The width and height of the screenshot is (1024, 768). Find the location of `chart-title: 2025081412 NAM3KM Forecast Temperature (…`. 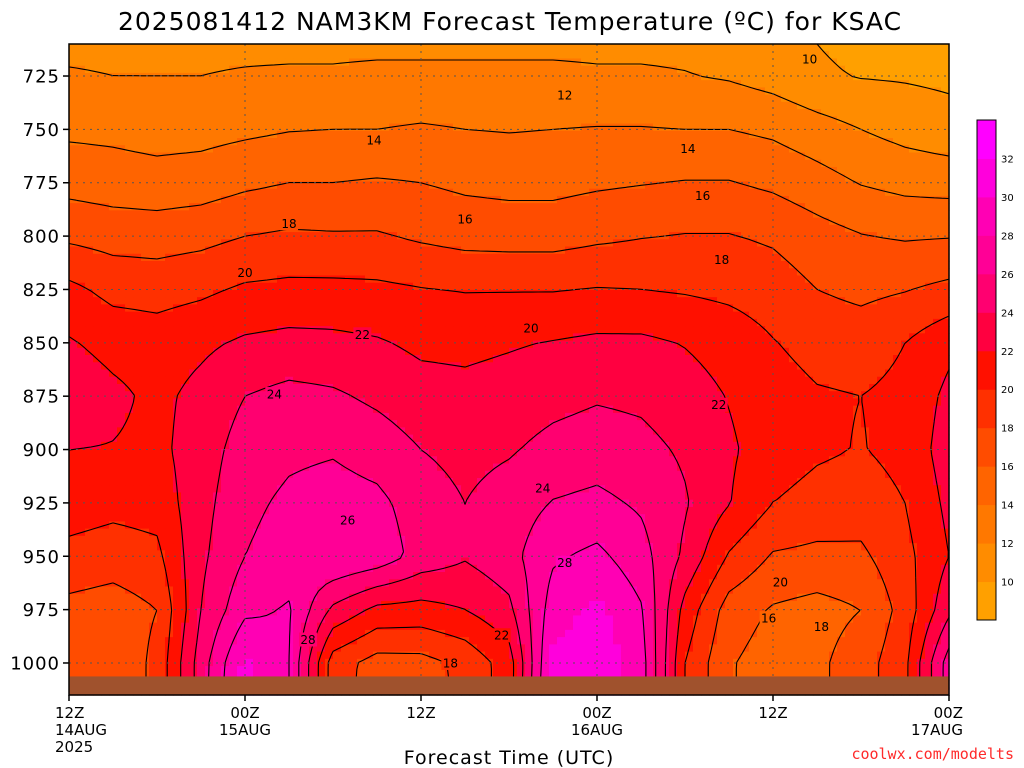

chart-title: 2025081412 NAM3KM Forecast Temperature (… is located at coordinates (510, 21).